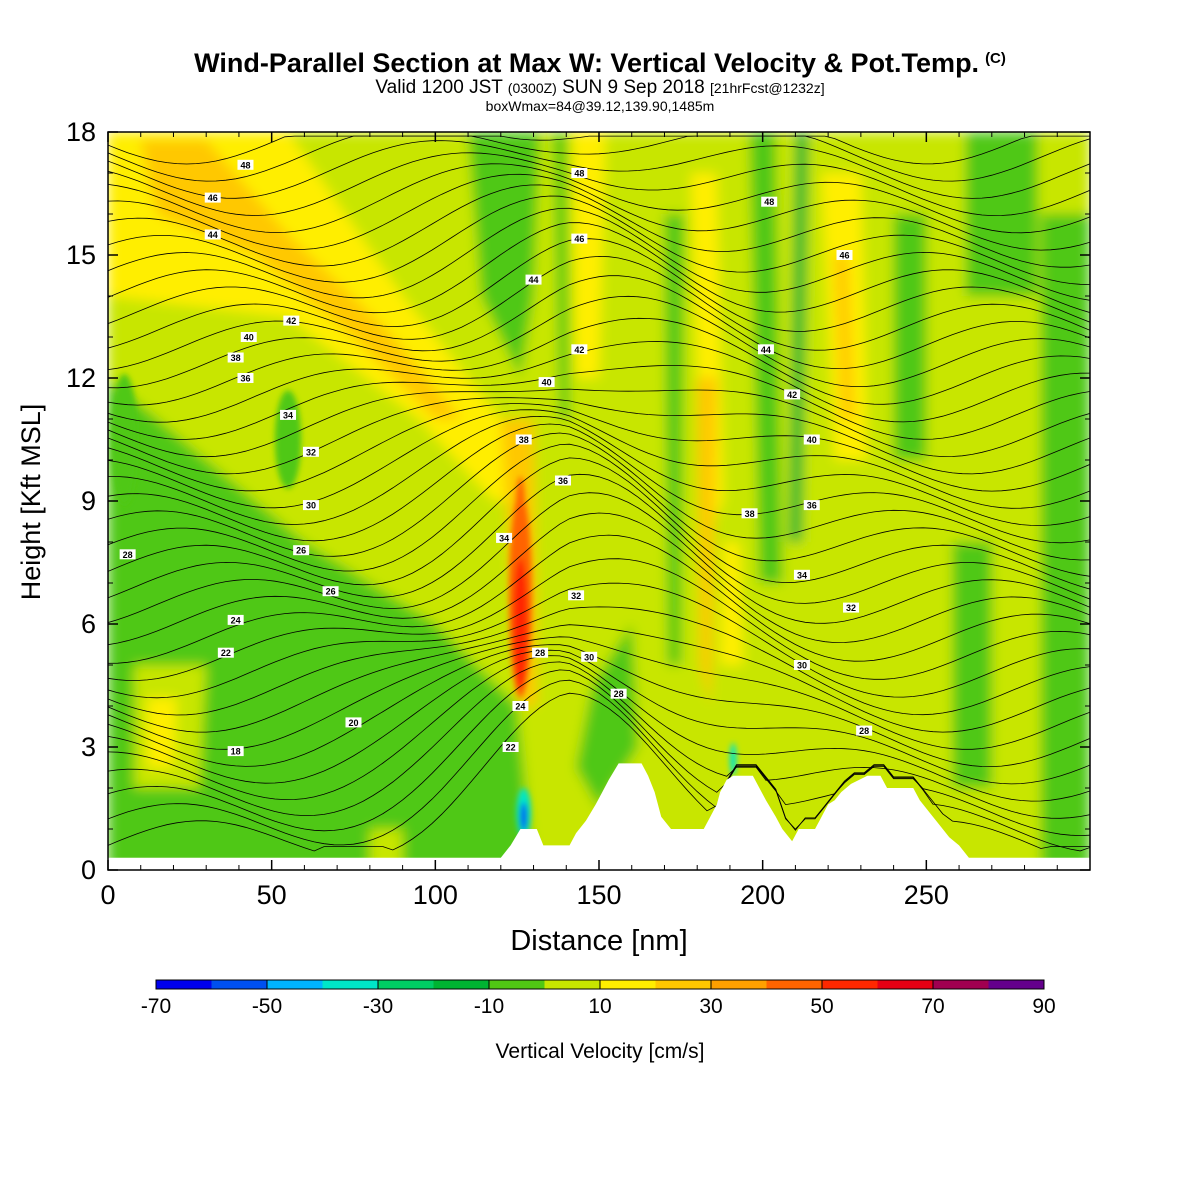 Image resolution: width=1200 pixels, height=1200 pixels. What do you see at coordinates (1043, 1006) in the screenshot?
I see `colorbar-tick-label-8: 90` at bounding box center [1043, 1006].